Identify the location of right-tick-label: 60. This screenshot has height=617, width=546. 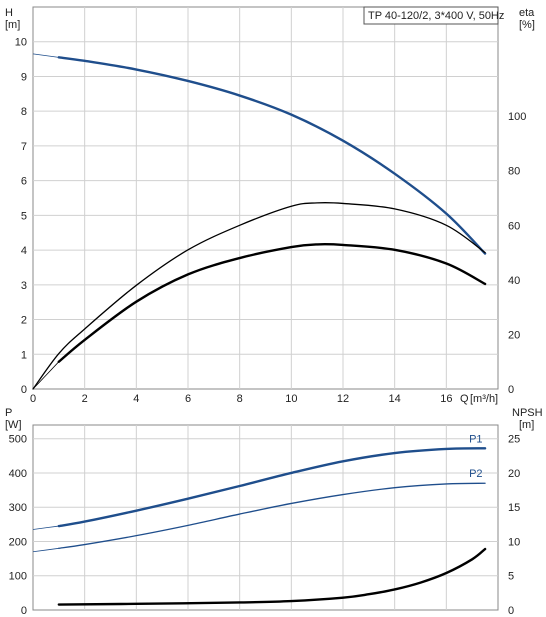
(514, 226).